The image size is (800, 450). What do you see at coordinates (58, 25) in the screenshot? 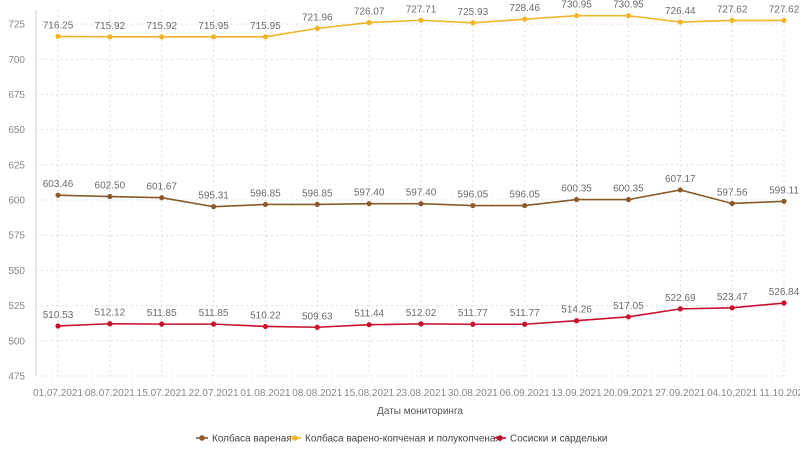
I see `data-label: 716.25` at bounding box center [58, 25].